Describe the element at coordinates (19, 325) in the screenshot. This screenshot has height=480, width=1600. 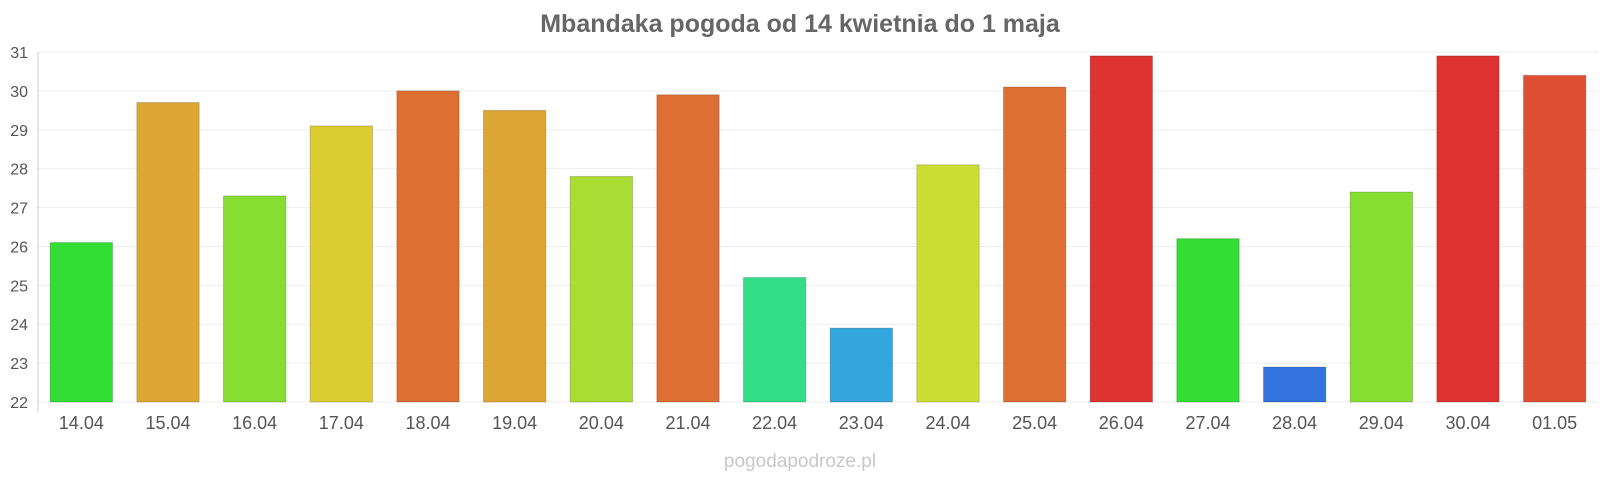
I see `y-tick-label: 24` at that location.